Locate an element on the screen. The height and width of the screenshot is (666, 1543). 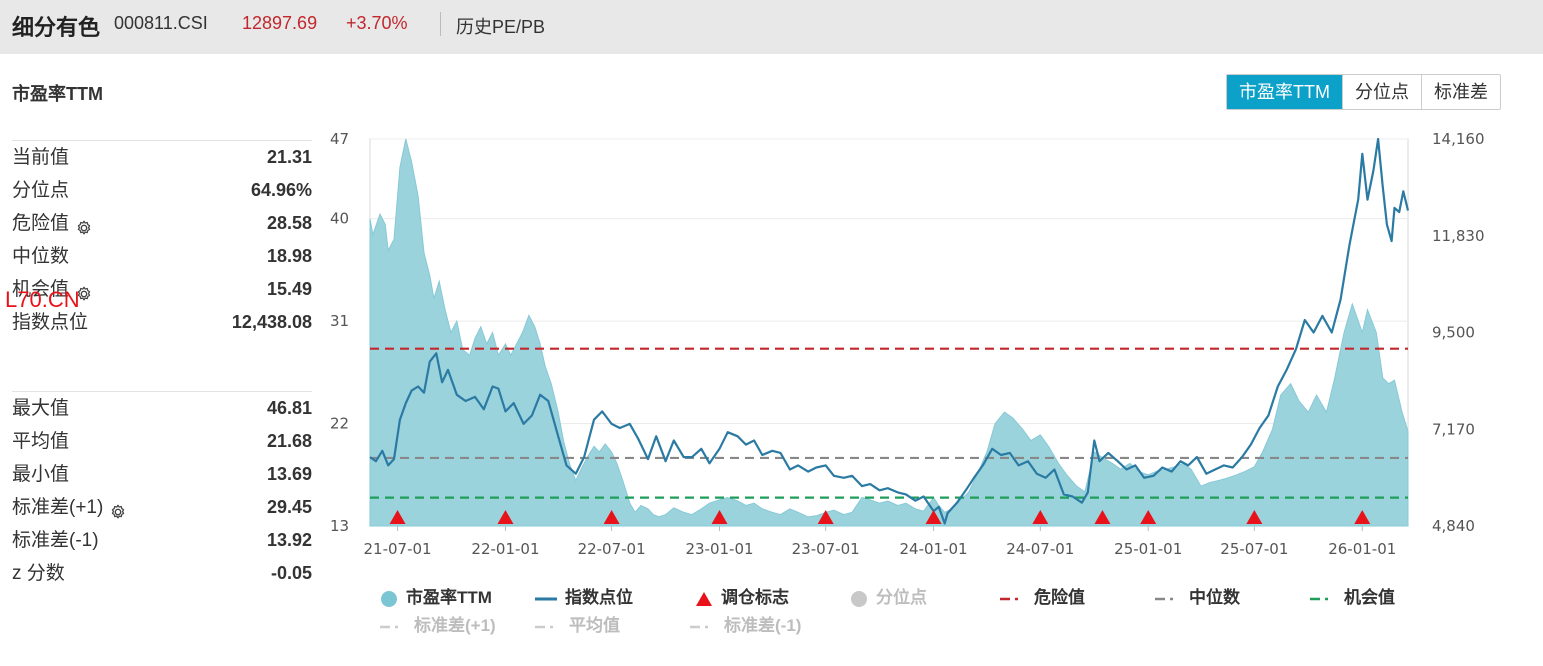
stat-label-text: 最大值 is located at coordinates (41, 408).